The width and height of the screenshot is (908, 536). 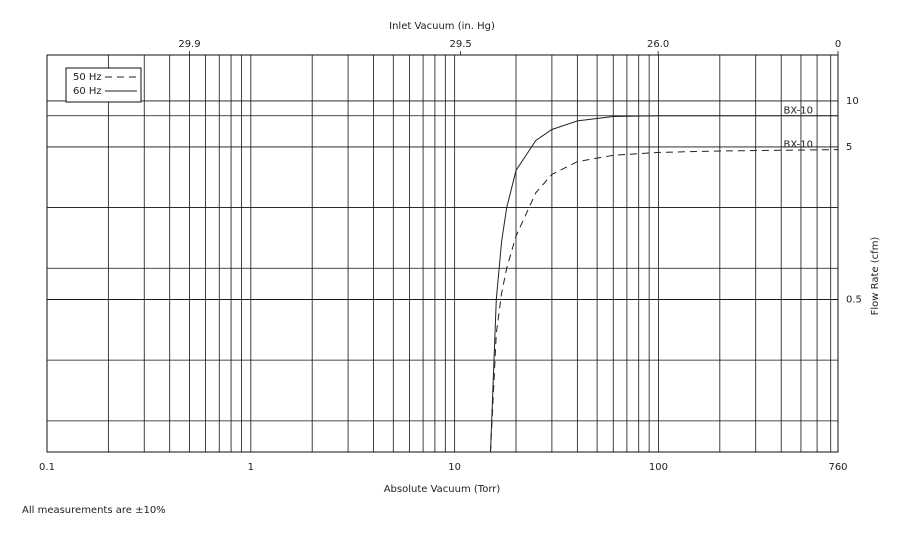 What do you see at coordinates (189, 44) in the screenshot?
I see `x2-tick-label: 29.9` at bounding box center [189, 44].